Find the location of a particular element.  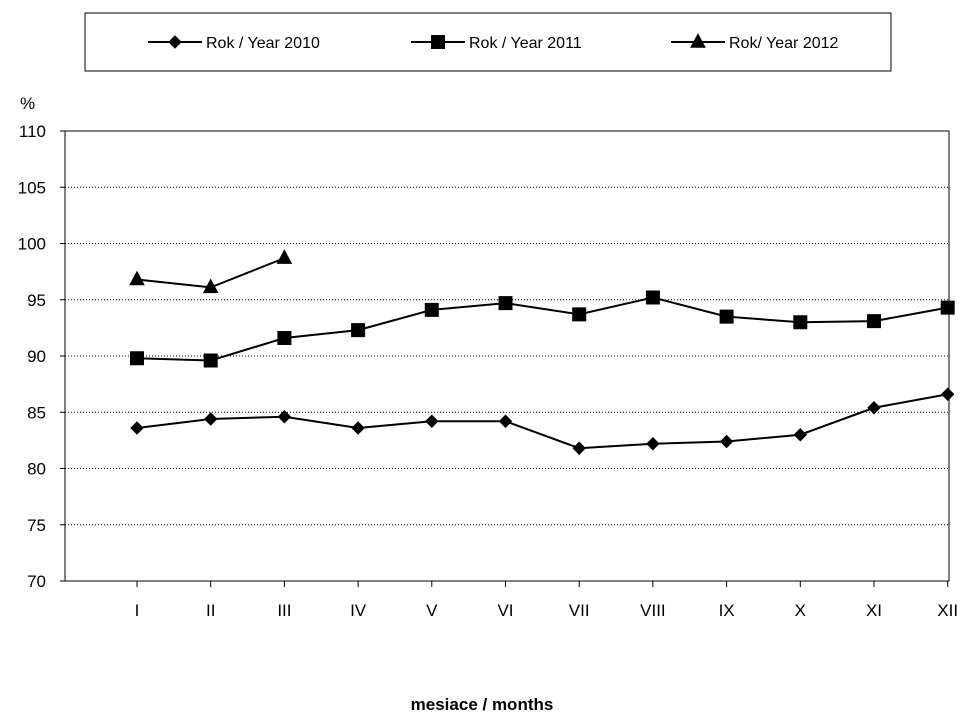

y-tick-label: 105 is located at coordinates (32, 187).